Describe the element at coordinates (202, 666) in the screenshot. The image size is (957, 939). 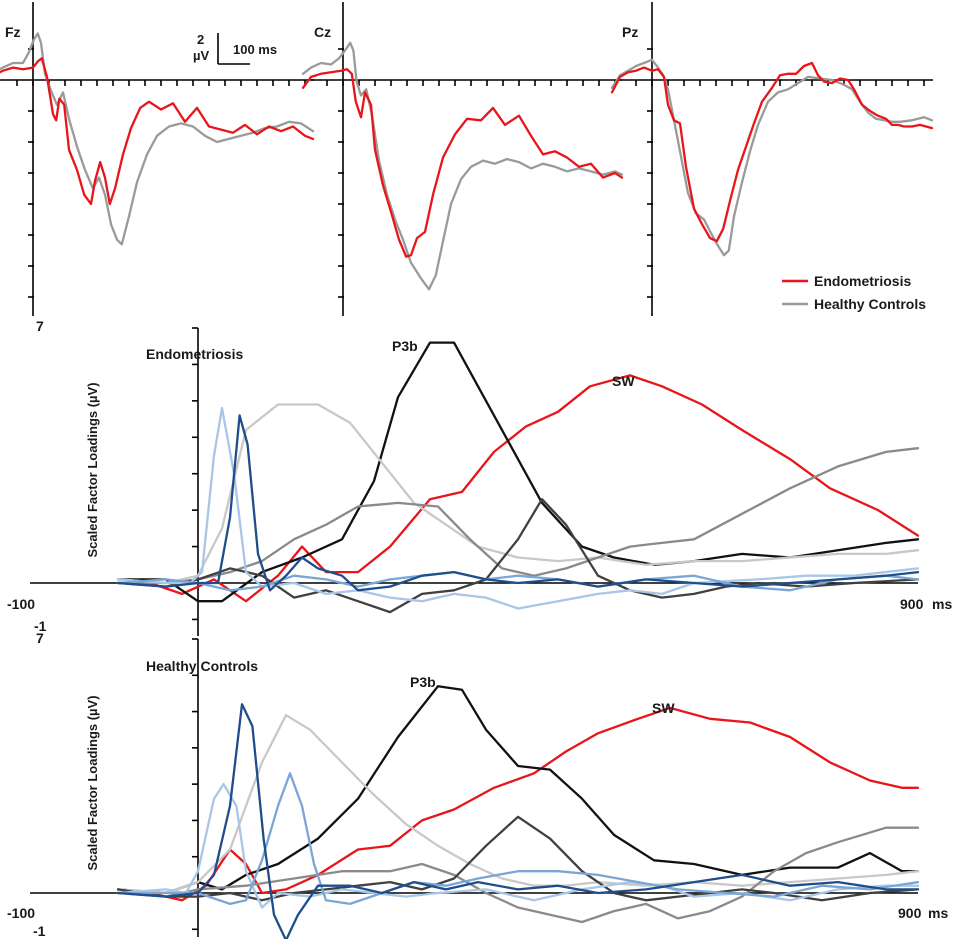
I see `group-label-healthy-controls: Healthy Controls` at that location.